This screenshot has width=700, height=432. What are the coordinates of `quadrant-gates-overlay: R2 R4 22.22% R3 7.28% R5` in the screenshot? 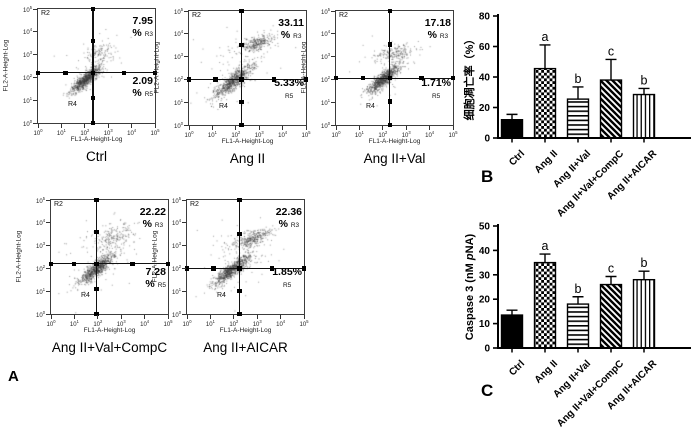 It's located at (109, 257).